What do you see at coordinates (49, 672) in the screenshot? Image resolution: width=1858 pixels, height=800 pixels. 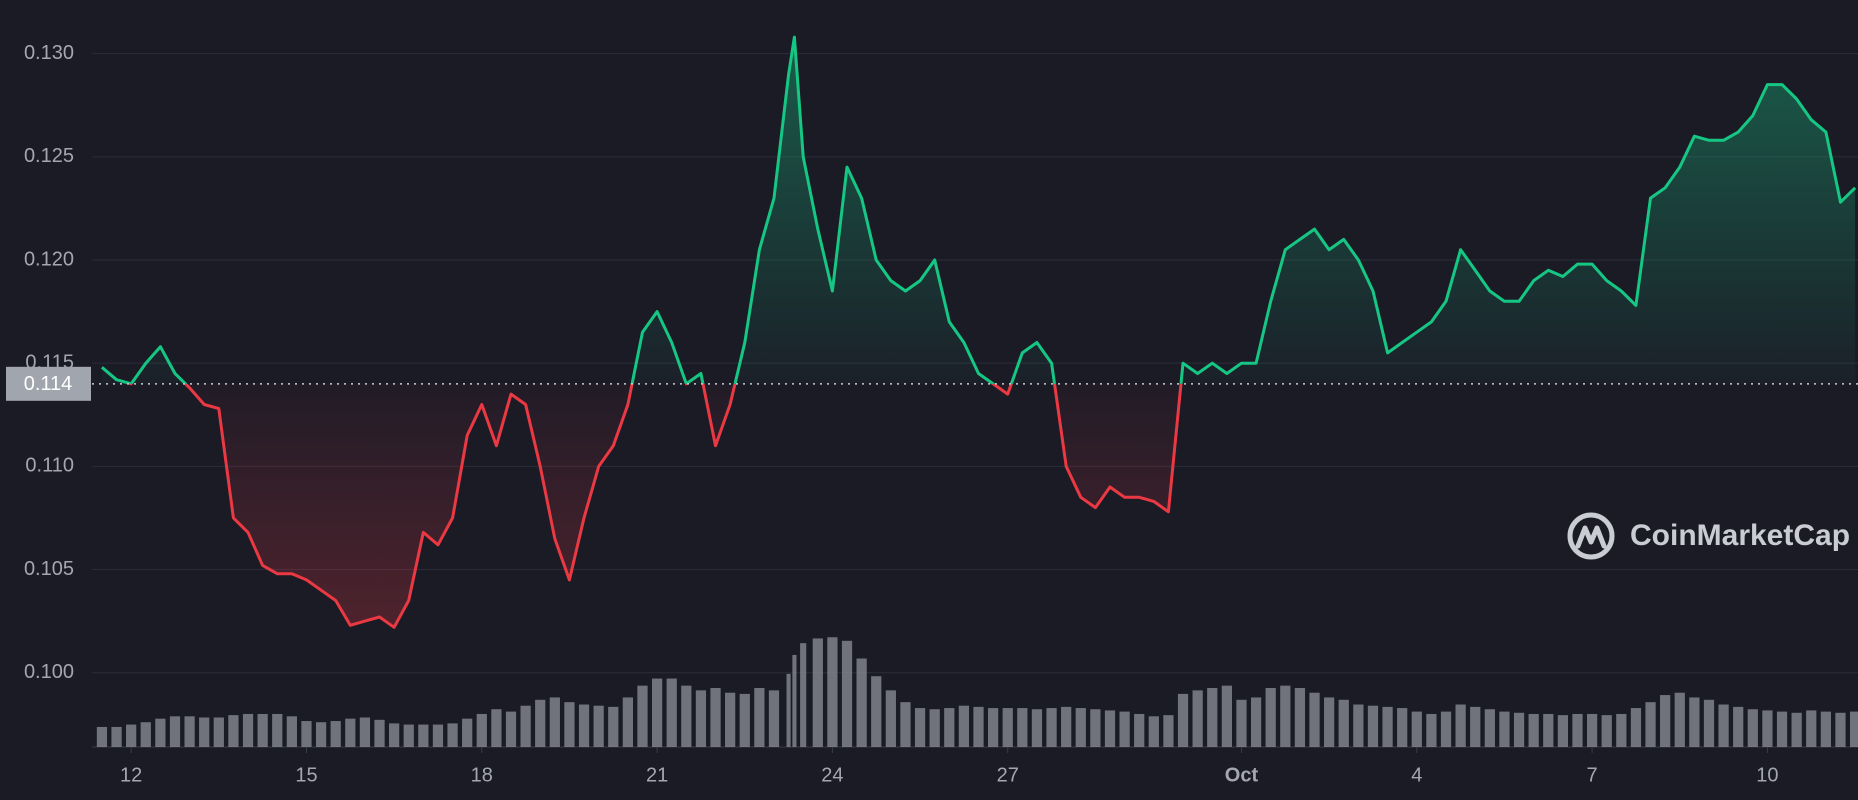 I see `y-tick-label: 0.100` at bounding box center [49, 672].